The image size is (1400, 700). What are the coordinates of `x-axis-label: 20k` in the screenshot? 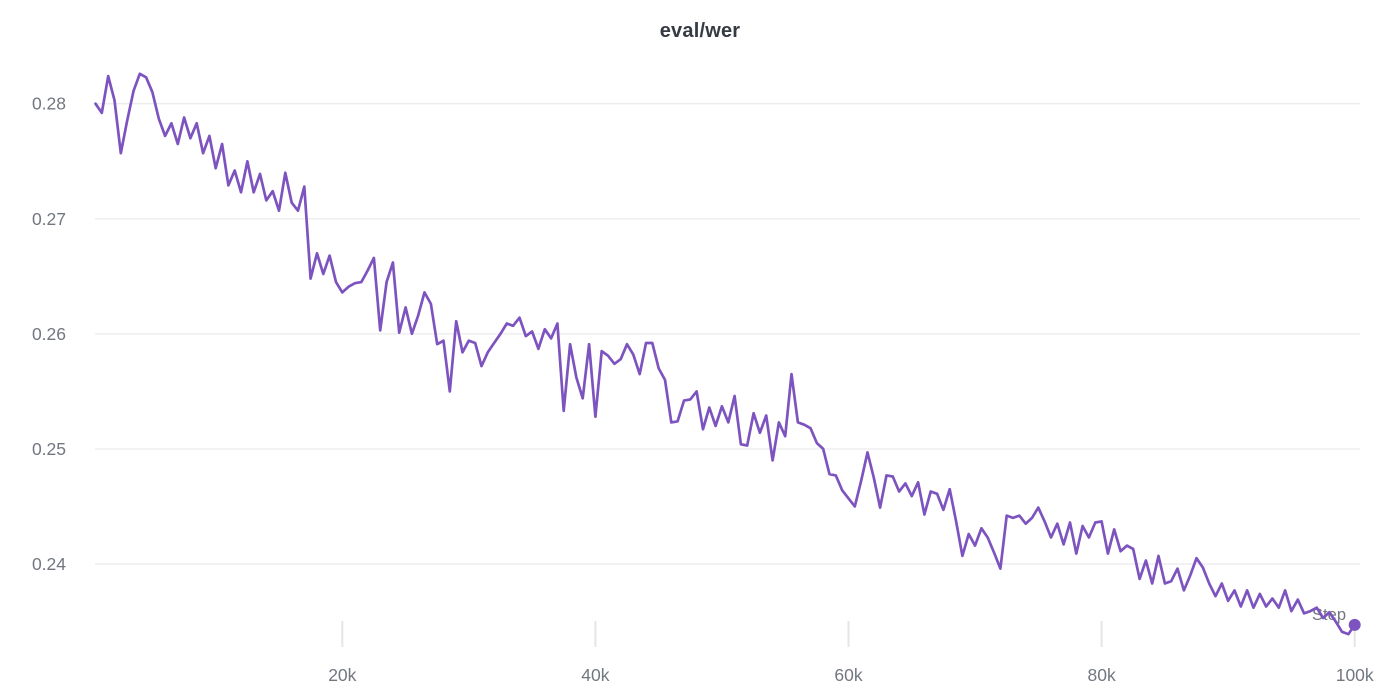 It's located at (342, 675).